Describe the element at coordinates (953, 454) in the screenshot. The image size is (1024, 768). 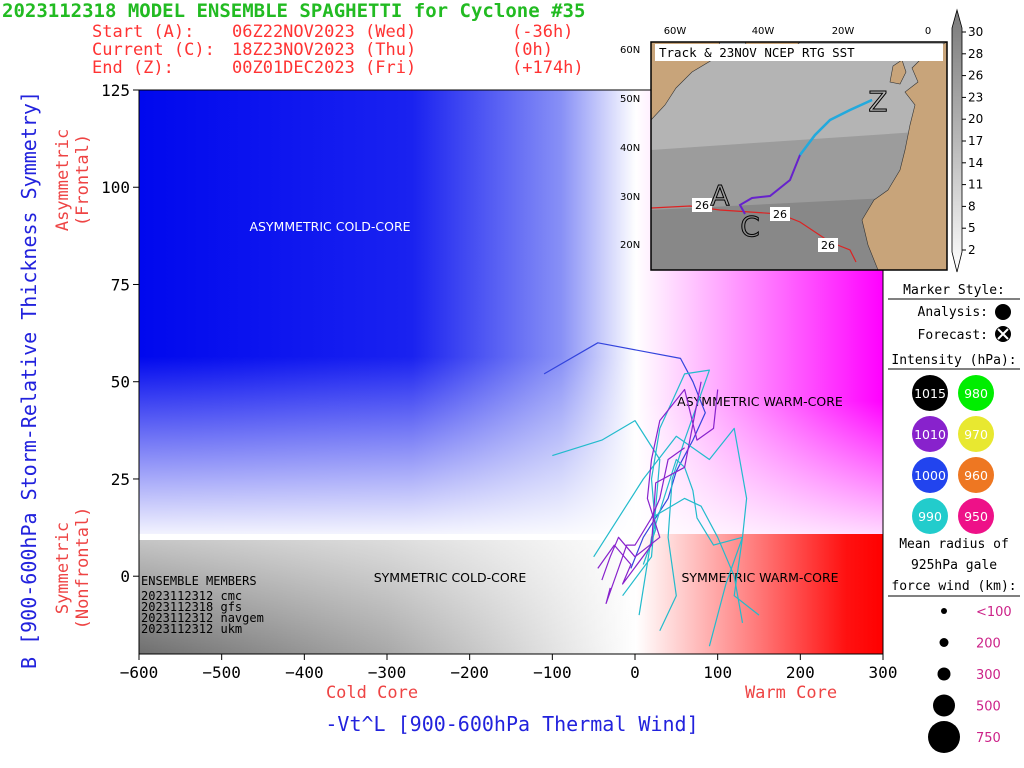
I see `intensity-legend: 1015 980 1010 970 1000 960 990 950` at that location.